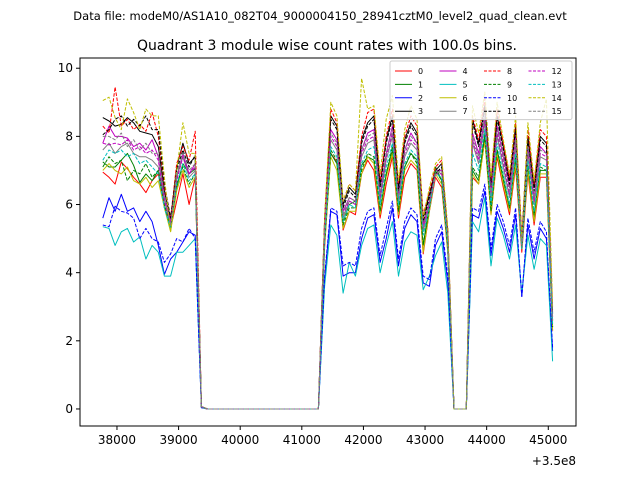 This screenshot has height=484, width=640. I want to click on y-tick-label: 6, so click(69, 205).